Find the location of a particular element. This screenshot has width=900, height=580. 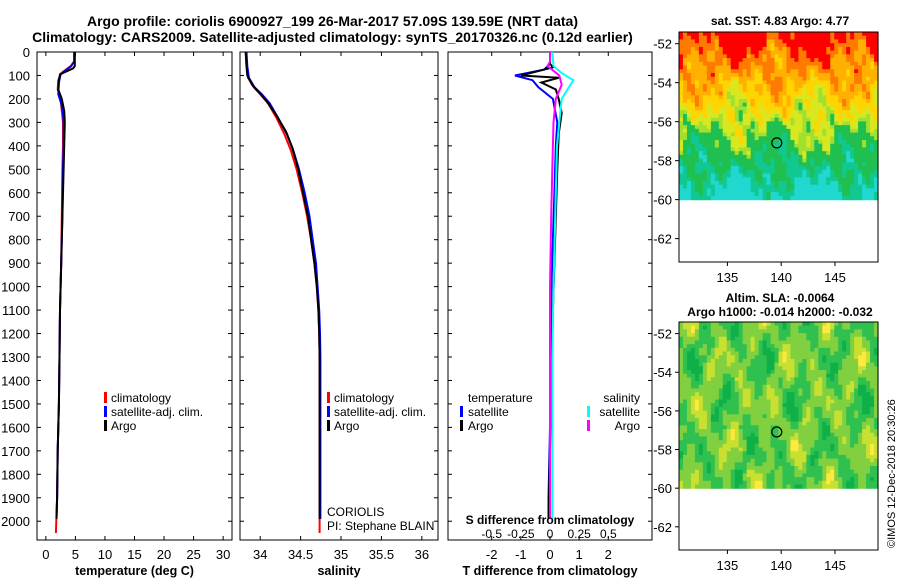

salinity-legend-label: satellite-adj. clim. is located at coordinates (380, 412).